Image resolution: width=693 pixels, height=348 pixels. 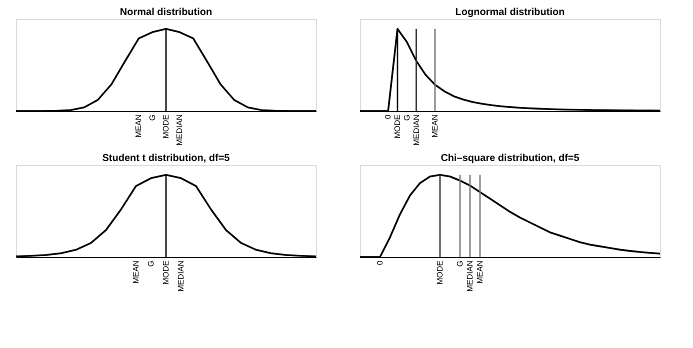 What do you see at coordinates (166, 158) in the screenshot?
I see `chart-title: Student t distribution, df=5` at bounding box center [166, 158].